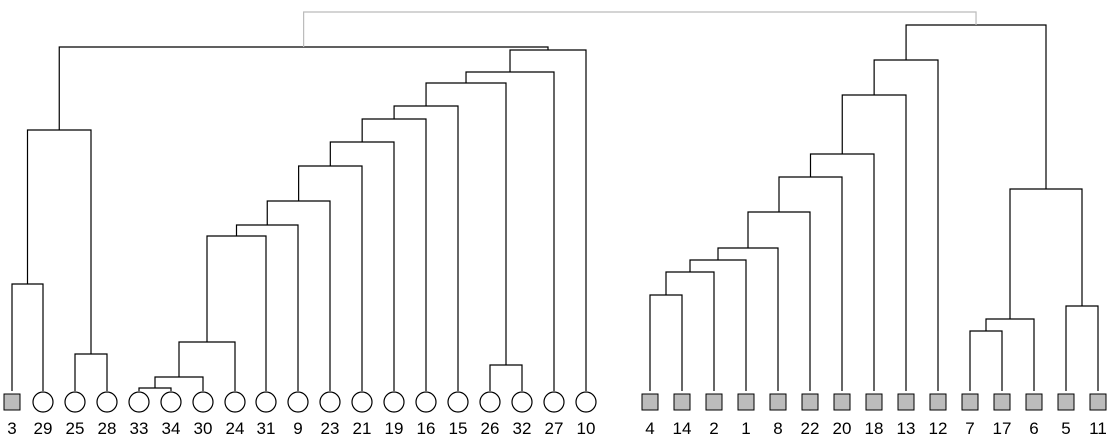  What do you see at coordinates (1002, 428) in the screenshot?
I see `leaf-label: 17` at bounding box center [1002, 428].